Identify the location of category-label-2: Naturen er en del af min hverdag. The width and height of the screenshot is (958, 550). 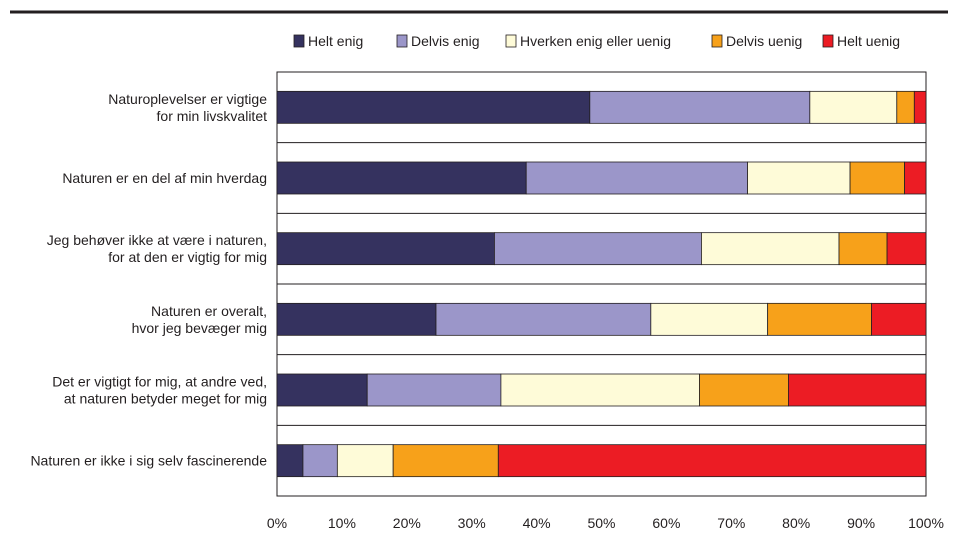
(164, 178).